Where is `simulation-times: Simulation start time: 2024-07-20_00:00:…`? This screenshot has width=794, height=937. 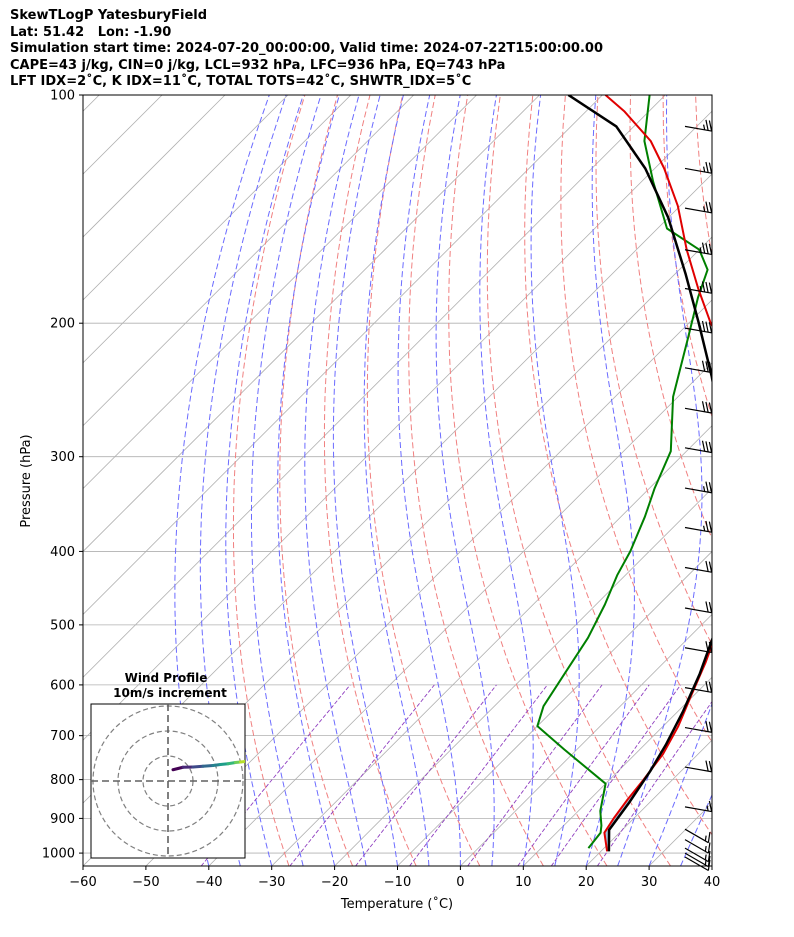
simulation-times: Simulation start time: 2024-07-20_00:00:… is located at coordinates (306, 48).